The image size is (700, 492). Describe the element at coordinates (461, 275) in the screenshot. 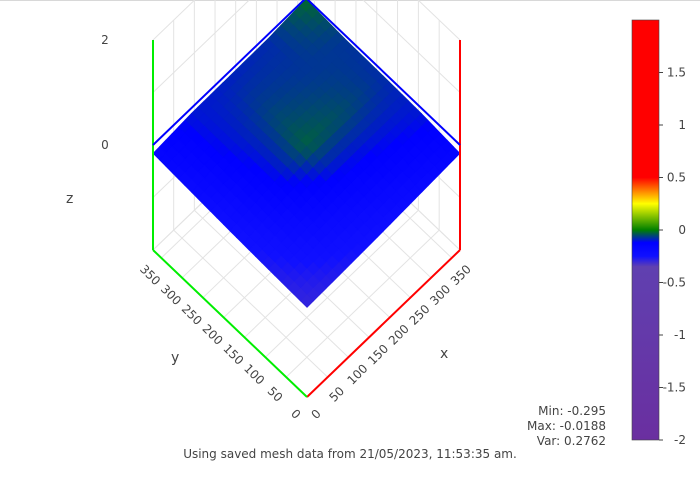

I see `x-tick-label: 350` at that location.